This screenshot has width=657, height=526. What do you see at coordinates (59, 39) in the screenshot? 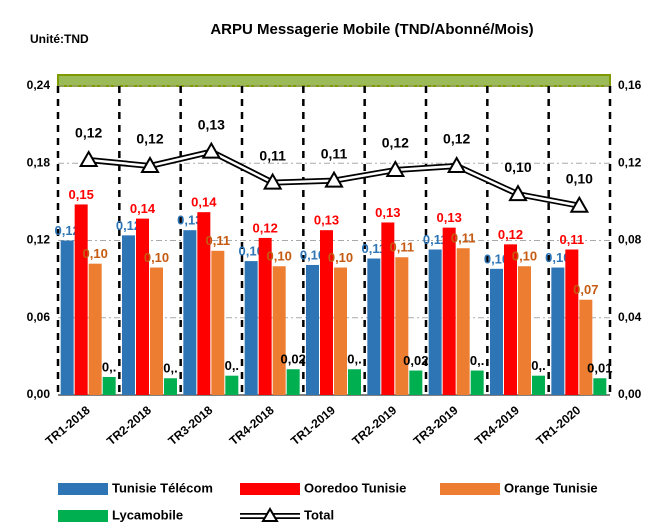
I see `unit-label: Unité:TND` at bounding box center [59, 39].